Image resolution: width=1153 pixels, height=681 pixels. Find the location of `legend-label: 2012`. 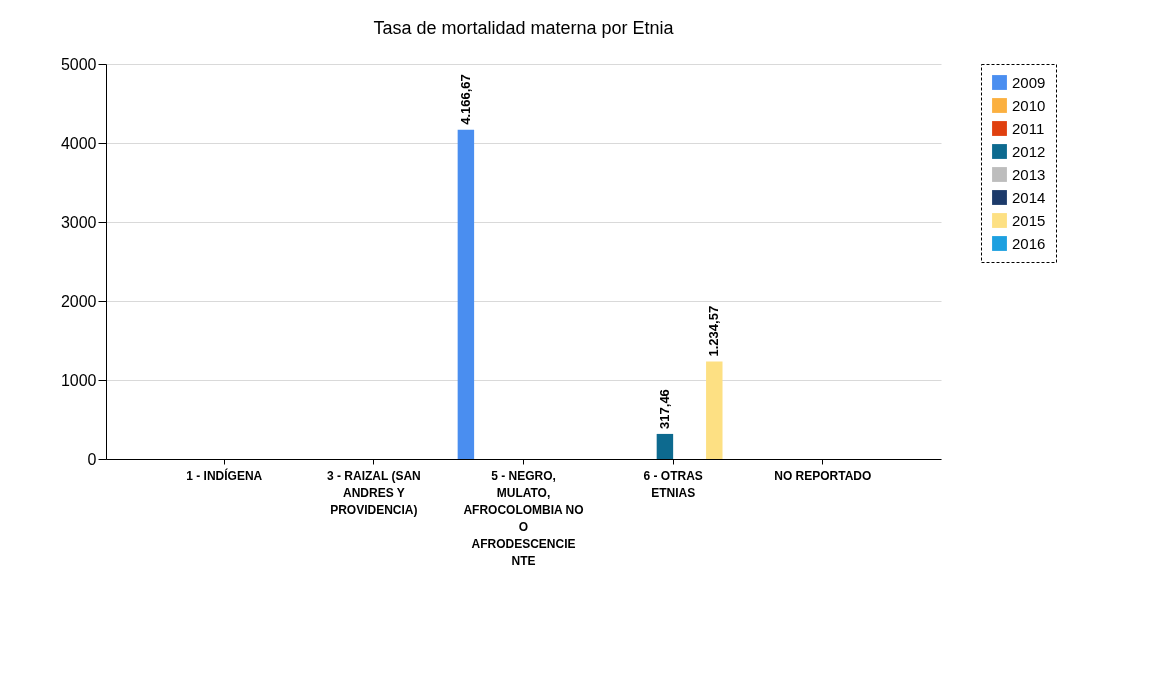

legend-label: 2012 is located at coordinates (1029, 151).